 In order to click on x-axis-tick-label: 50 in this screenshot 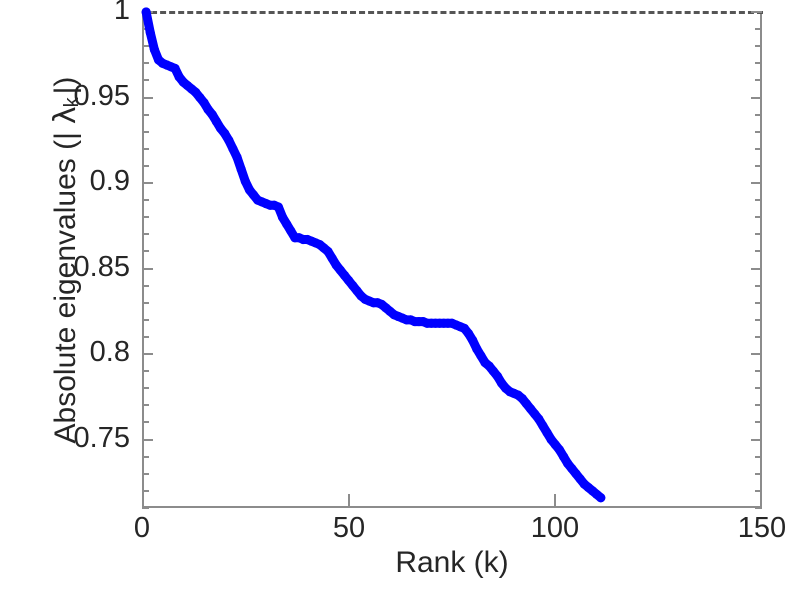, I will do `click(349, 528)`.